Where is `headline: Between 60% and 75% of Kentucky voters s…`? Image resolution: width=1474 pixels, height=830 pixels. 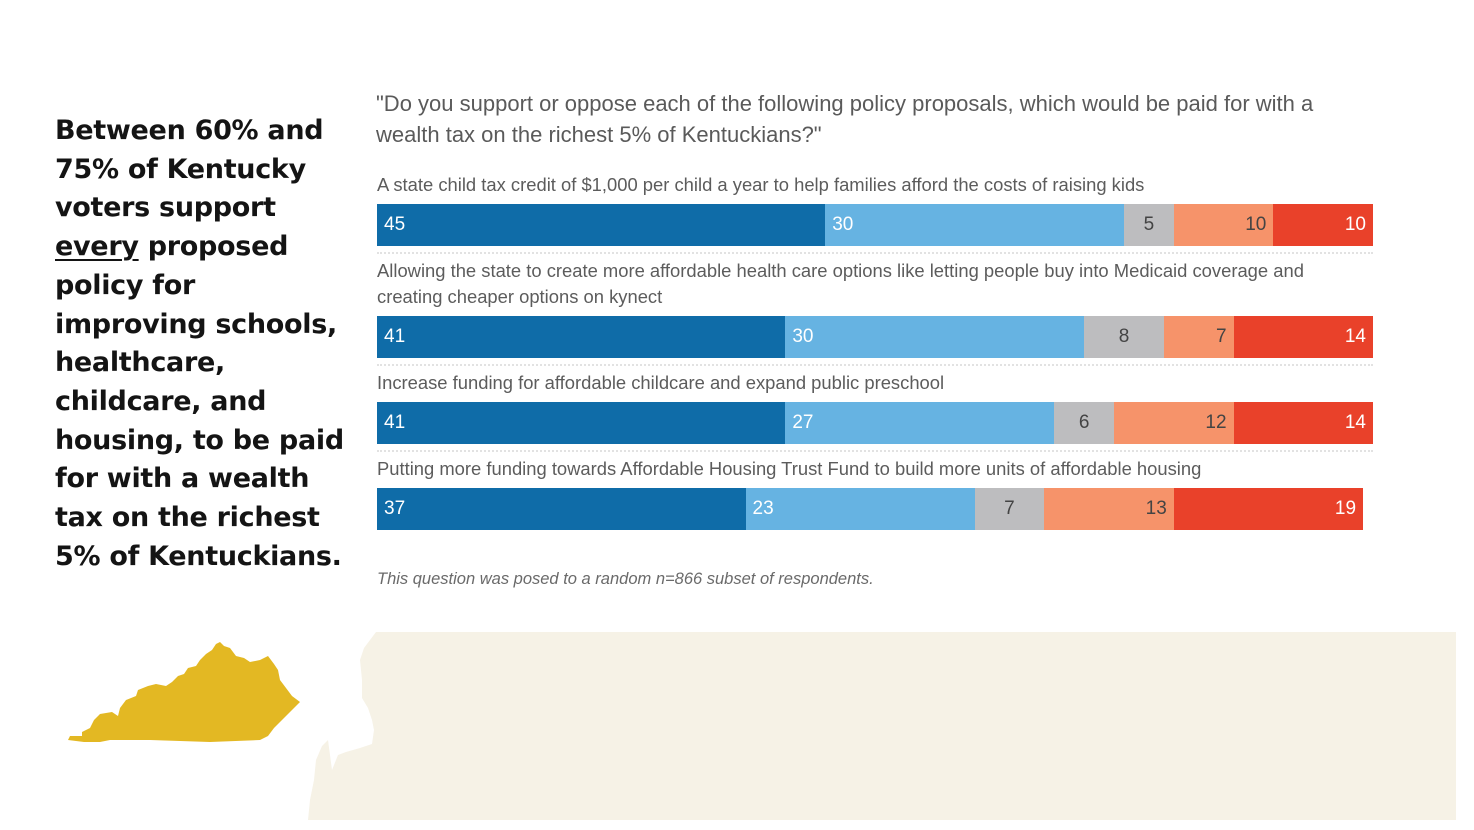 headline: Between 60% and 75% of Kentucky voters s… is located at coordinates (200, 344).